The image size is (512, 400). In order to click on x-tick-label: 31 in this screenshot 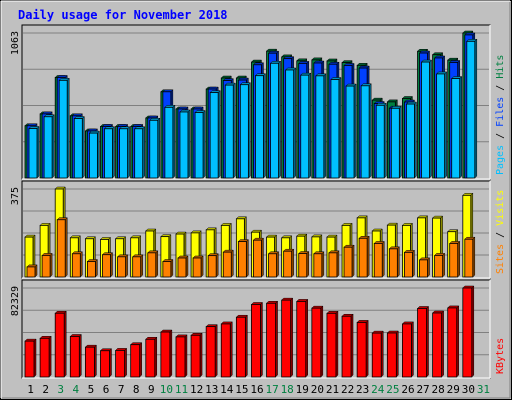, I will do `click(483, 389)`.